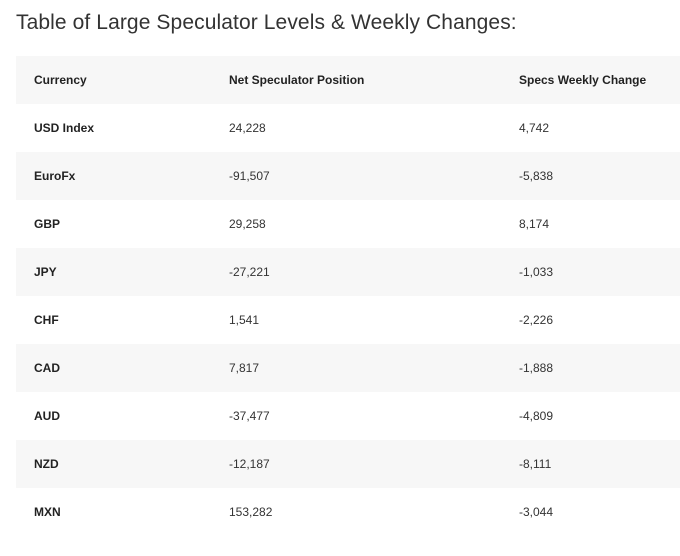 The height and width of the screenshot is (556, 680). Describe the element at coordinates (348, 176) in the screenshot. I see `table-row: EuroFx -91,507 -5,838` at that location.